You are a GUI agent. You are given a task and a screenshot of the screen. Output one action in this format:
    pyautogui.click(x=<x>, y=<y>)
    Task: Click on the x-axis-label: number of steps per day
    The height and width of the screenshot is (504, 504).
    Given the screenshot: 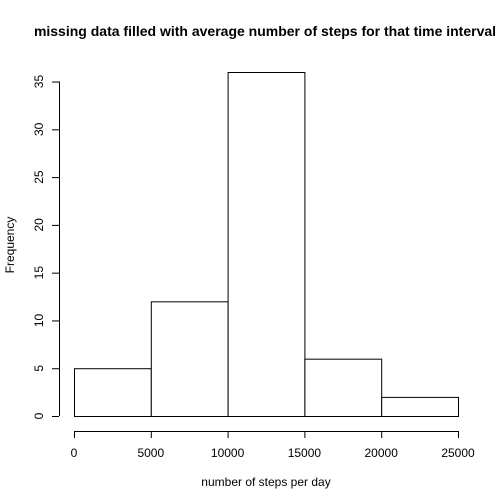 What is the action you would take?
    pyautogui.click(x=265, y=482)
    